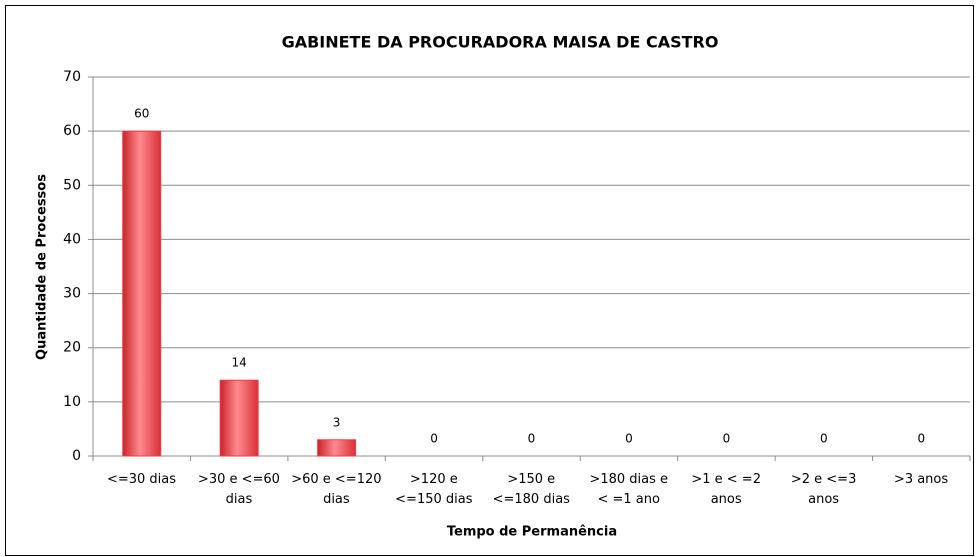  I want to click on x-tick-label: >180 dias e < =1 ano, so click(628, 489).